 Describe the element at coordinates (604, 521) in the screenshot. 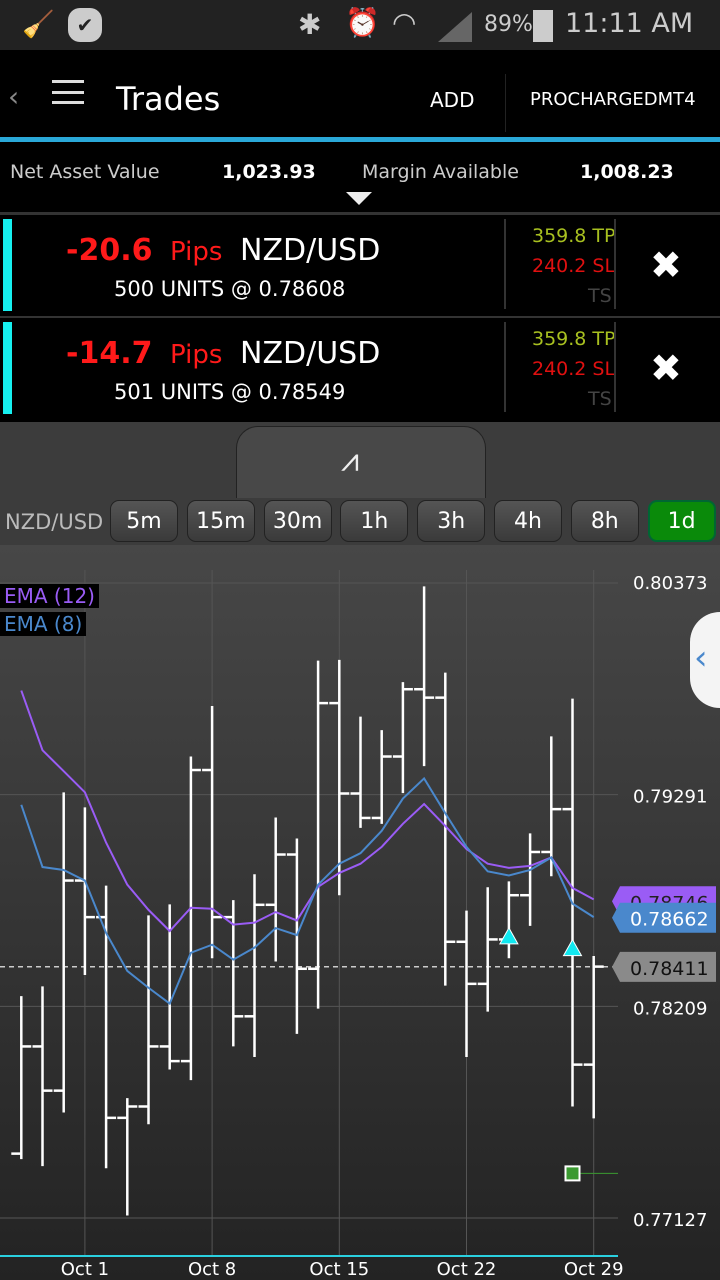

I see `timeframe-8h: 8h` at that location.